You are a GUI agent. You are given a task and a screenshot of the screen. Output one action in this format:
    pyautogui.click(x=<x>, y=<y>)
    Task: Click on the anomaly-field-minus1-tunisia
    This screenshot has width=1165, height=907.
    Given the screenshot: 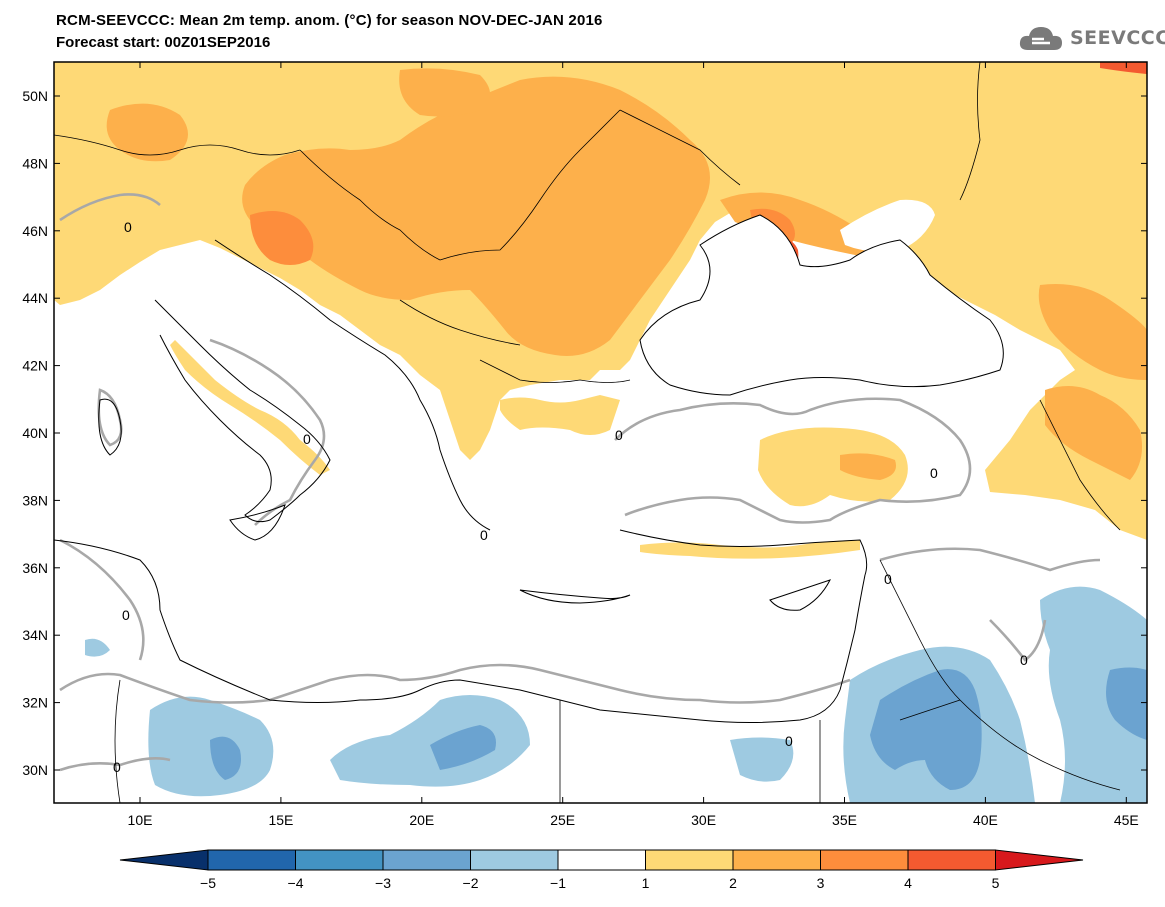 What is the action you would take?
    pyautogui.click(x=97, y=647)
    